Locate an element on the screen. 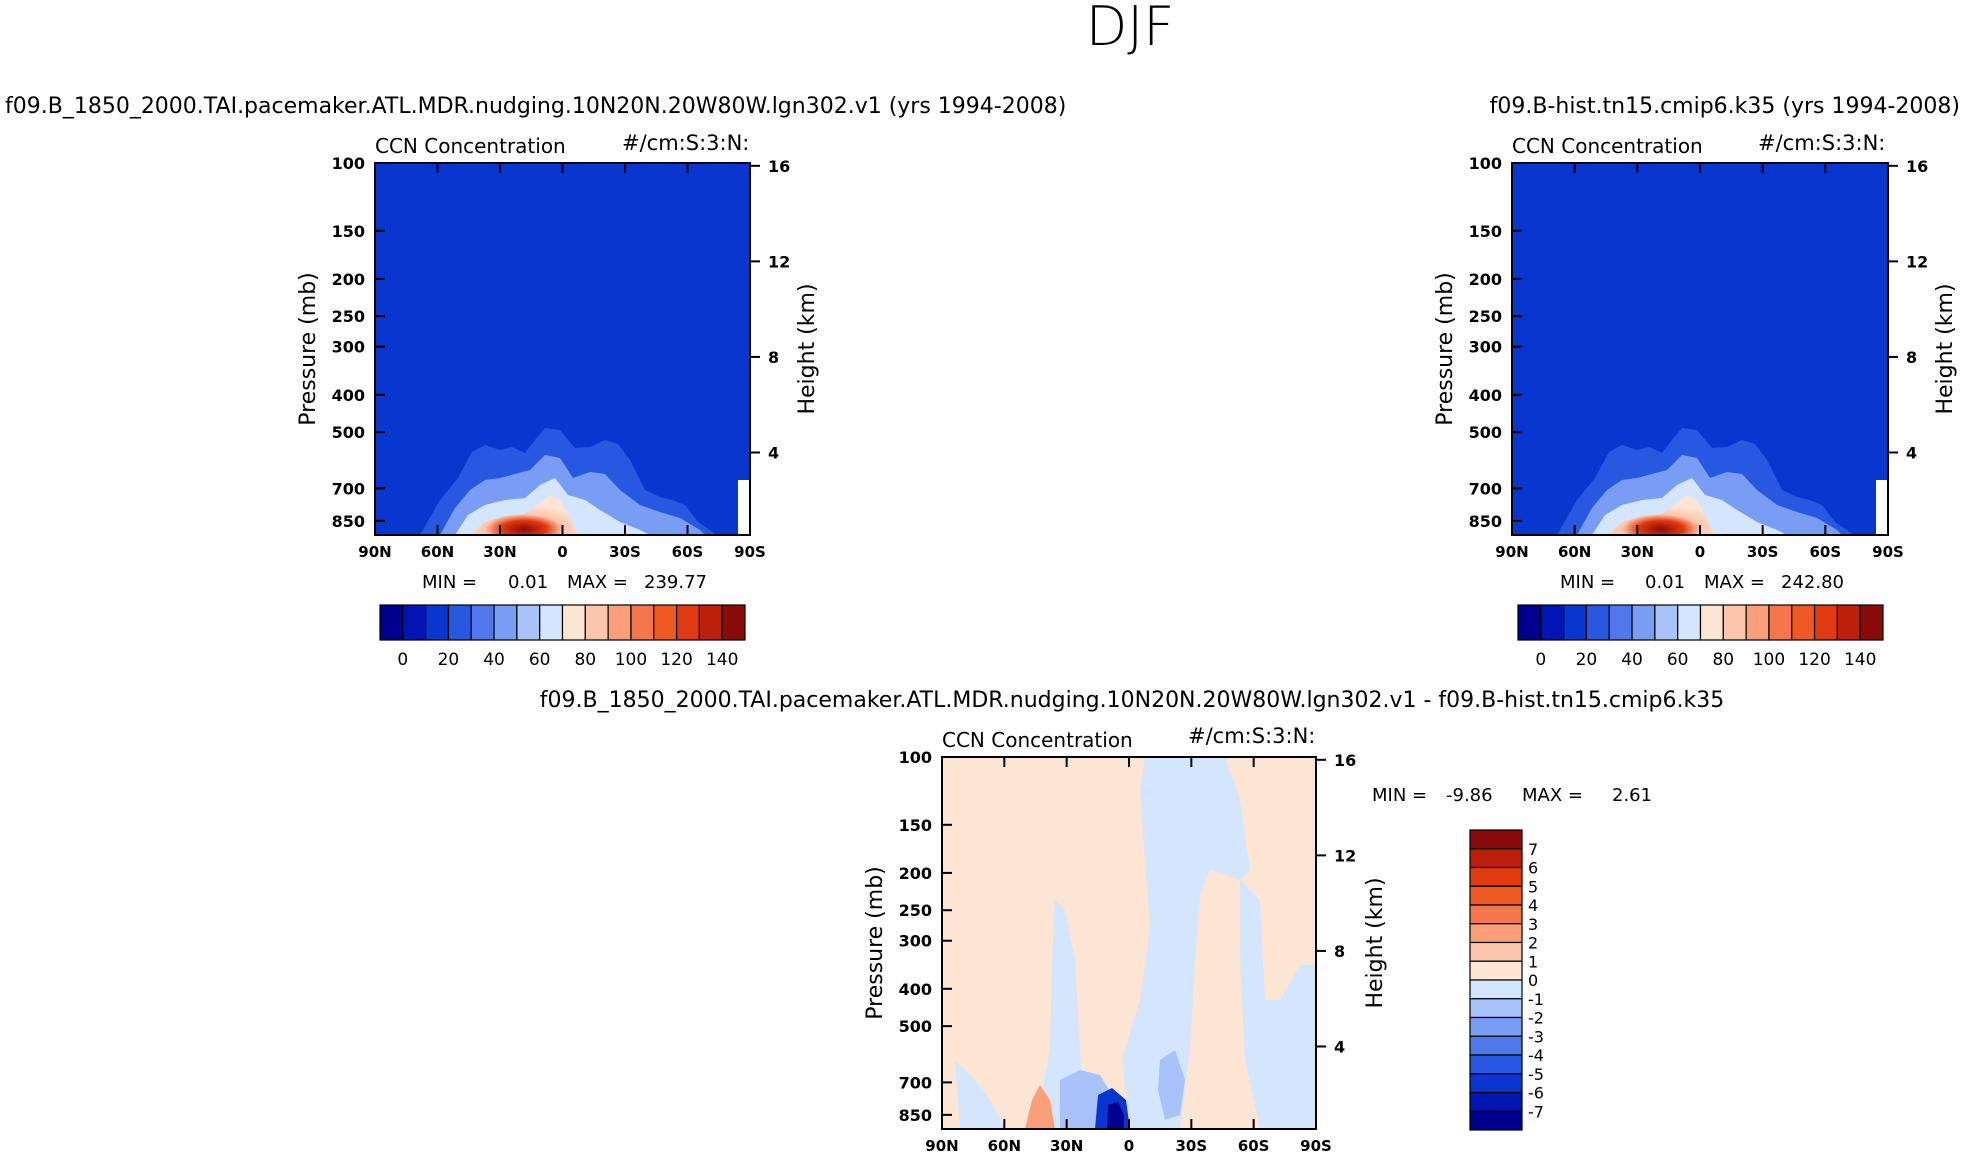 The height and width of the screenshot is (1167, 1965). left-xtick-label: 60N is located at coordinates (437, 552).